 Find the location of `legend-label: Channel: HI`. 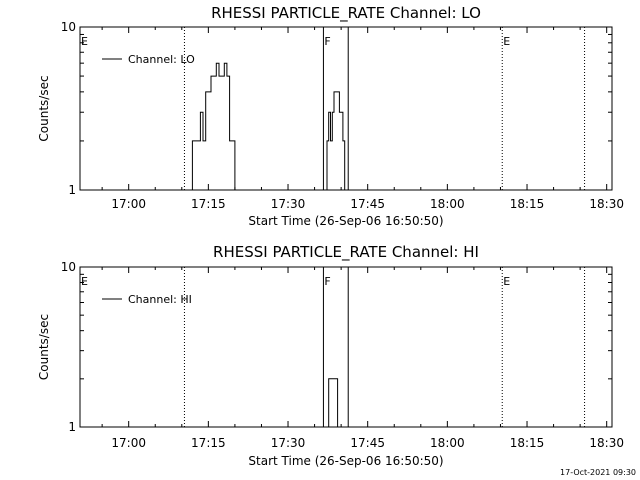

legend-label: Channel: HI is located at coordinates (160, 299).